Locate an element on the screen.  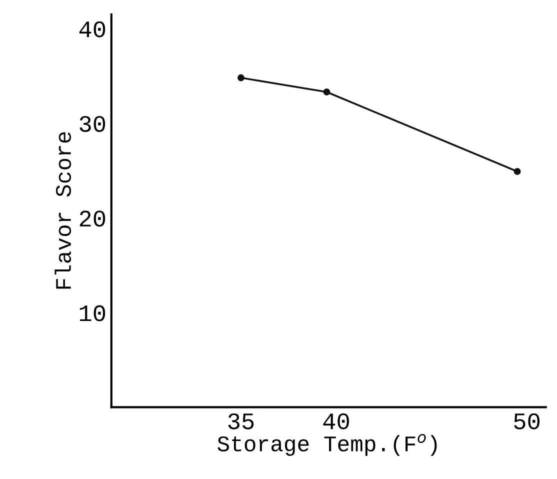
y-tick-label: 10 is located at coordinates (93, 313).